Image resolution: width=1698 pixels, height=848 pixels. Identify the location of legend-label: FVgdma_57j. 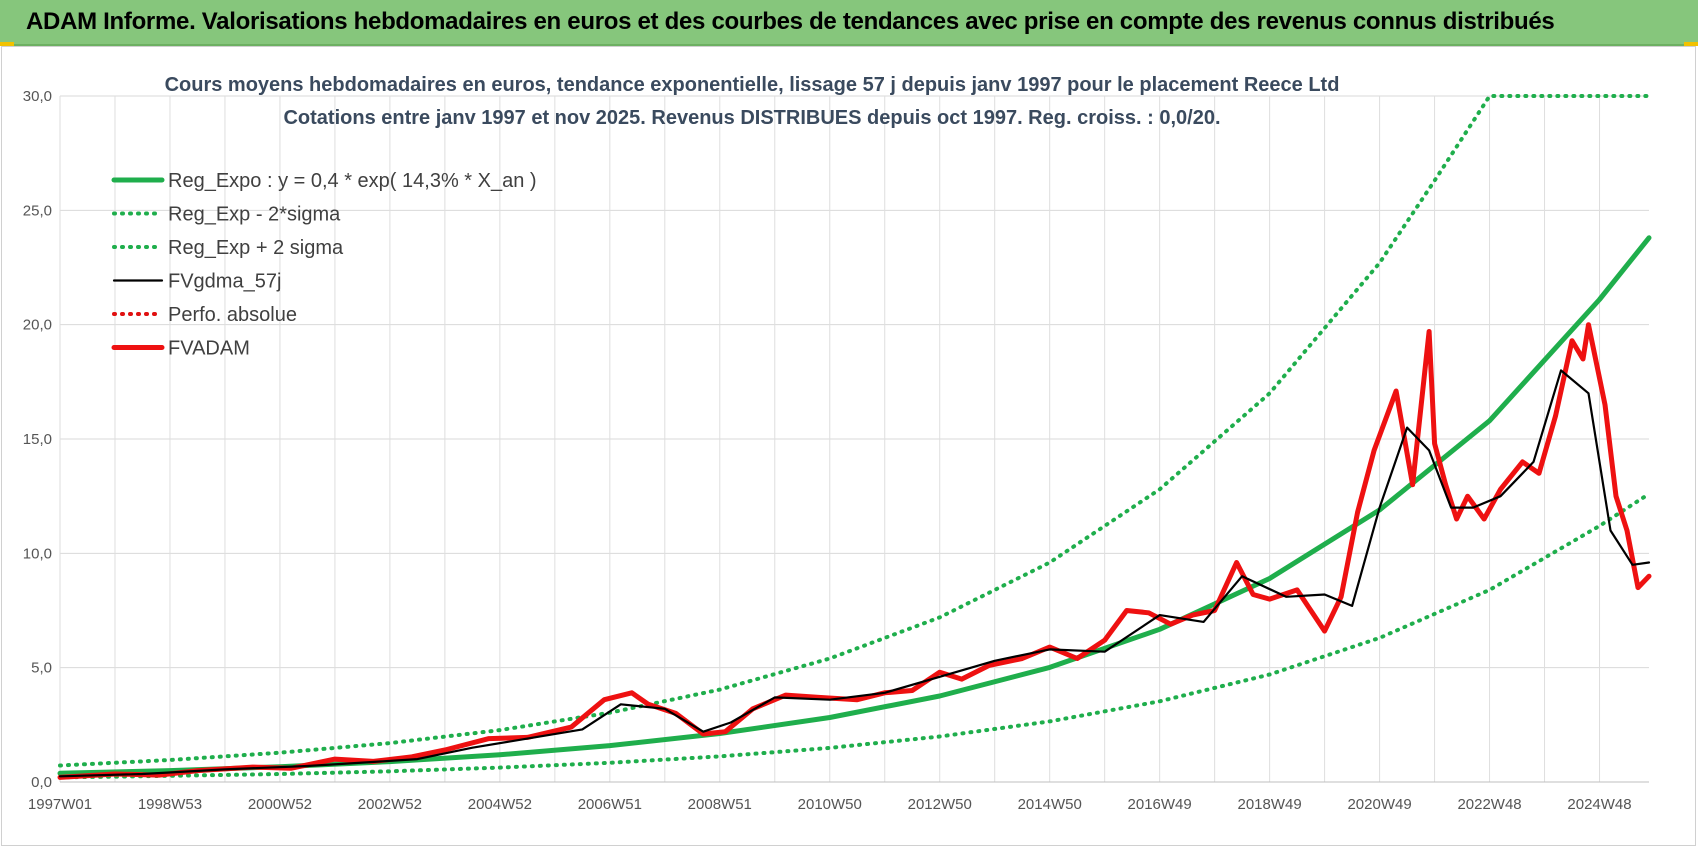
(224, 282).